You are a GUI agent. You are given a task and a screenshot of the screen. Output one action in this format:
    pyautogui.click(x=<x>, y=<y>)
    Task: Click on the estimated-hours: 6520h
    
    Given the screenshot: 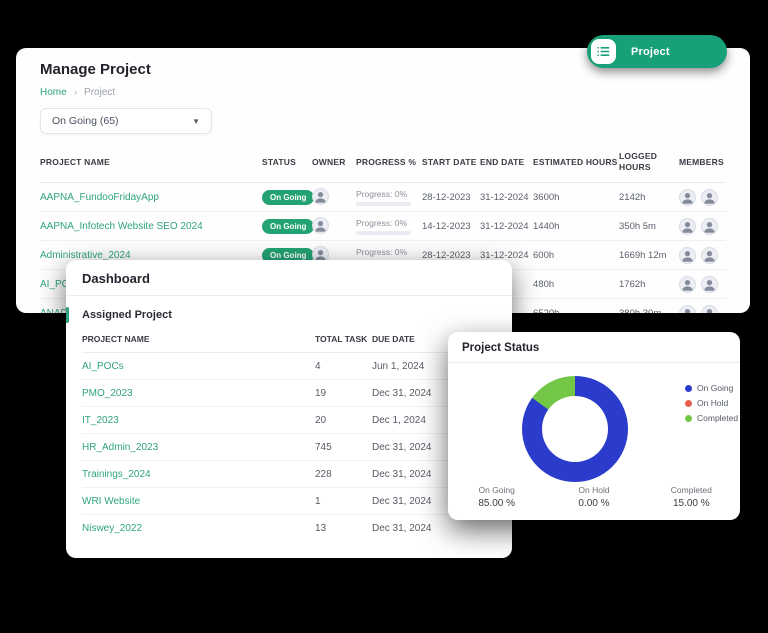 What is the action you would take?
    pyautogui.click(x=576, y=310)
    